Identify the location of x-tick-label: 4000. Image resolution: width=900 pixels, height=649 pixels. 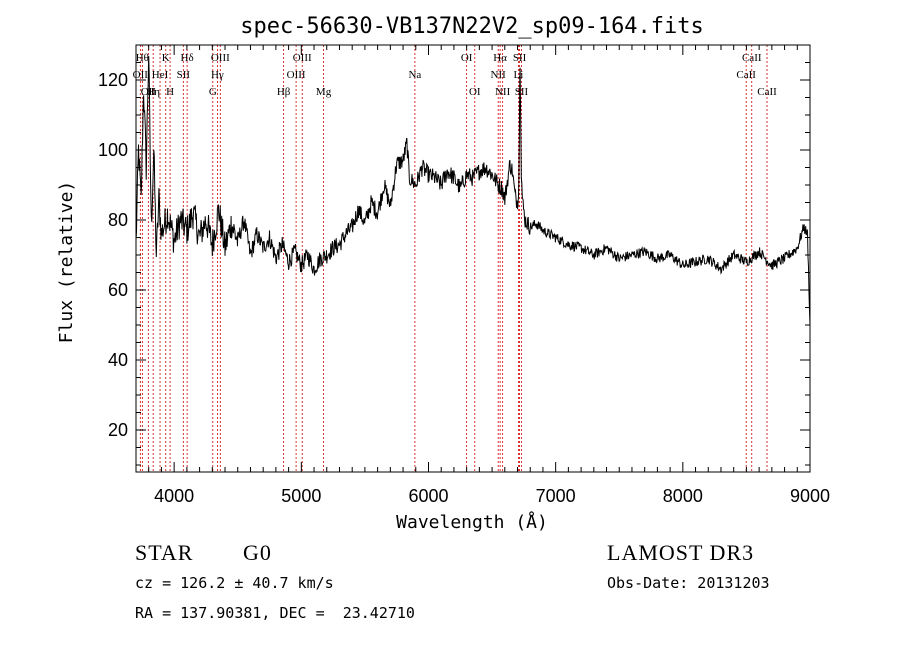
(174, 496).